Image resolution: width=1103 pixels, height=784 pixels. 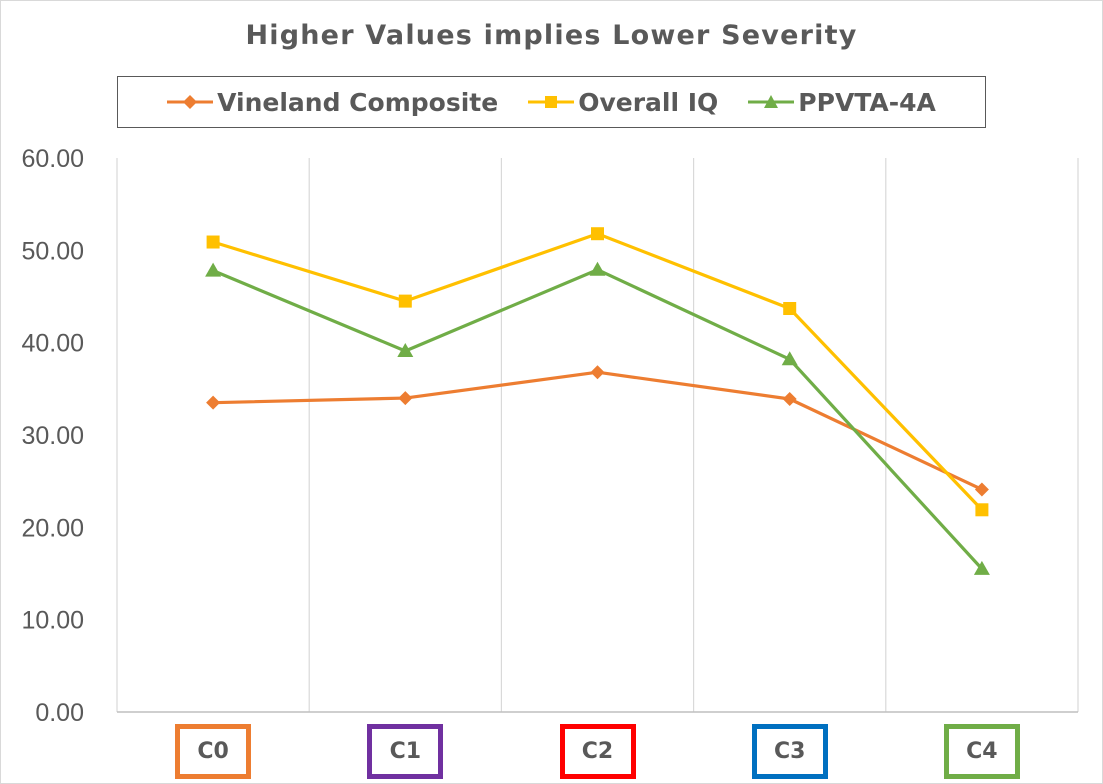 What do you see at coordinates (59, 713) in the screenshot?
I see `y-tick-label: 0.00` at bounding box center [59, 713].